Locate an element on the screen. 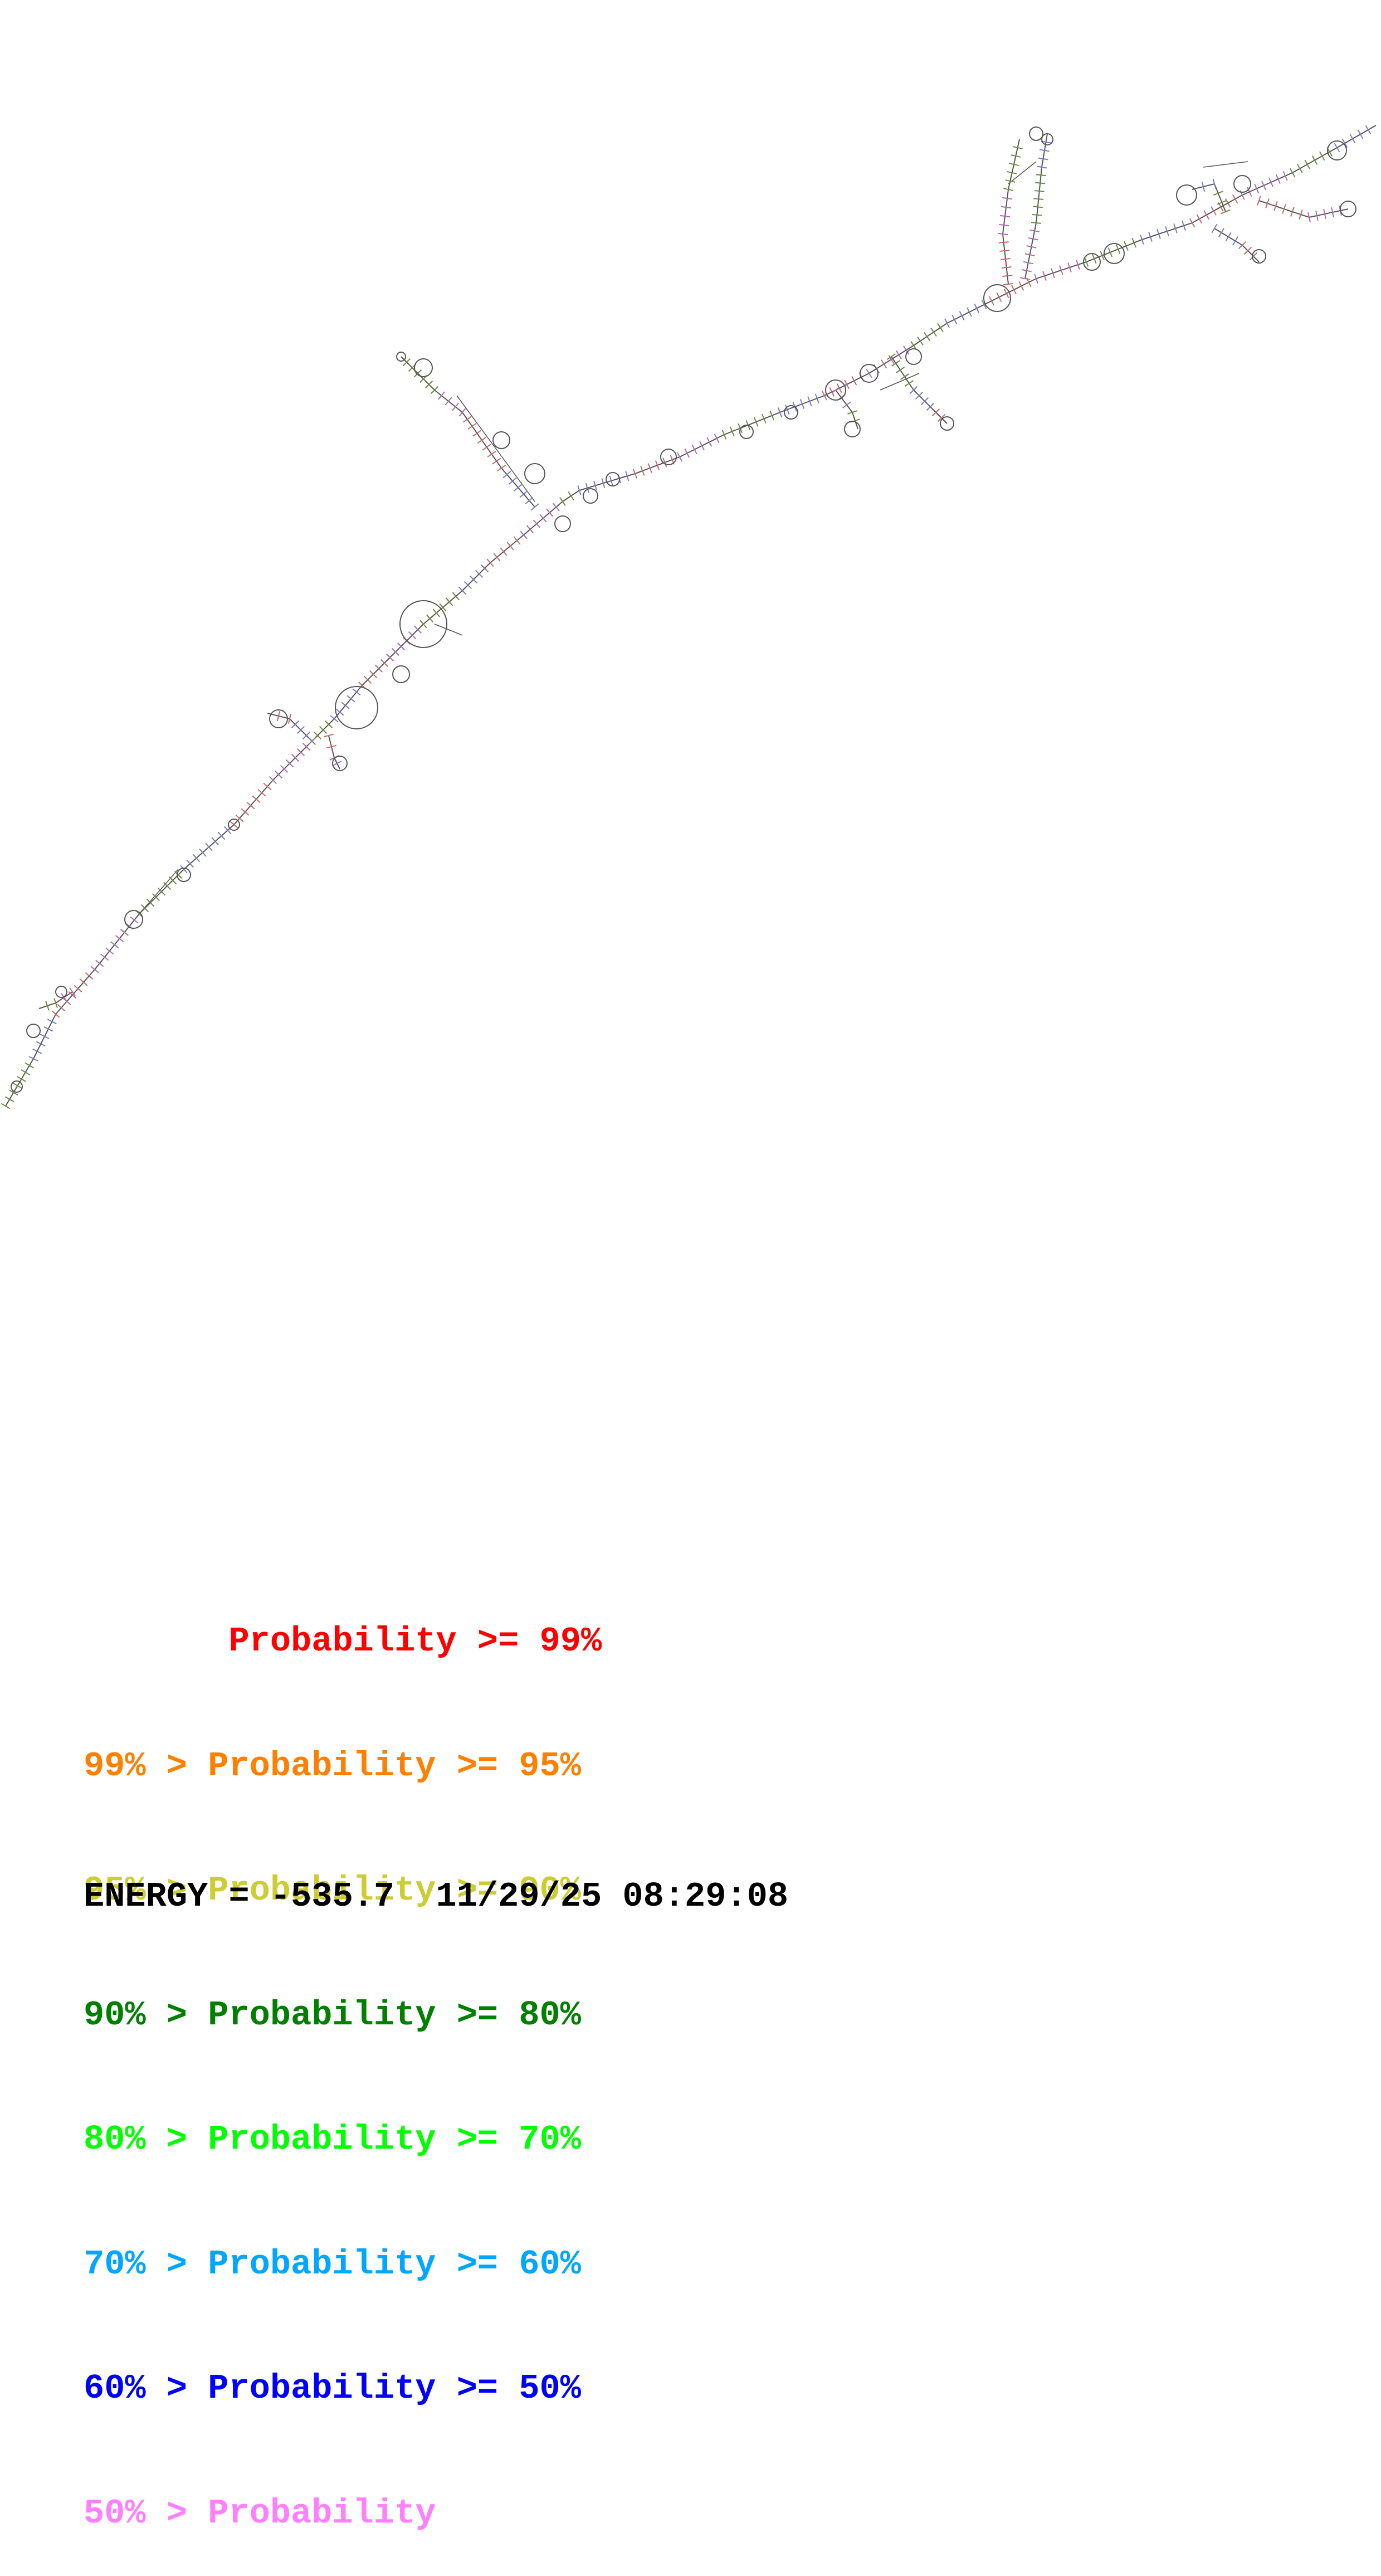 The width and height of the screenshot is (1381, 2576). legend-row-80-90: 90% > Probability >= 80% is located at coordinates (332, 2015).